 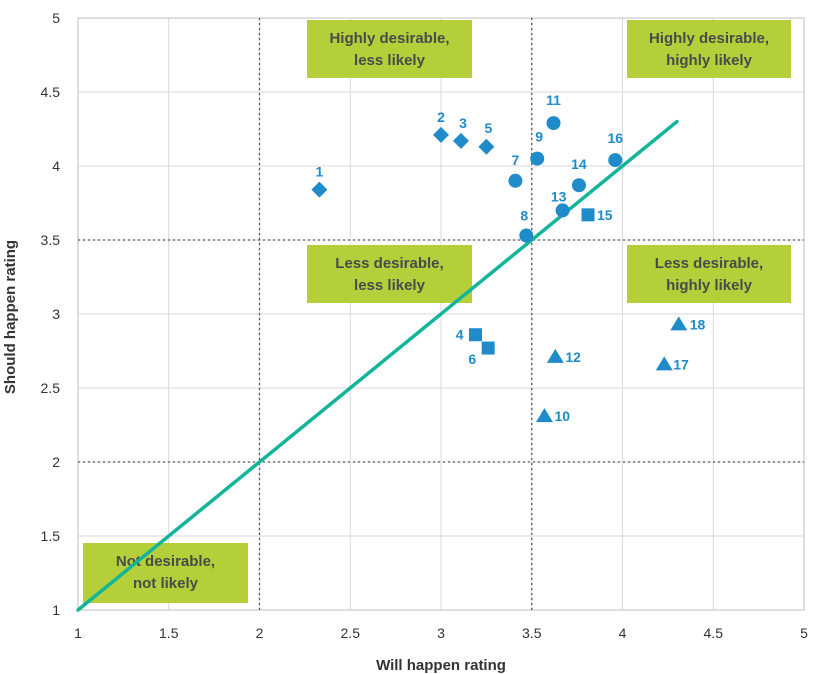 I want to click on data-point-6: 6, so click(x=481, y=354).